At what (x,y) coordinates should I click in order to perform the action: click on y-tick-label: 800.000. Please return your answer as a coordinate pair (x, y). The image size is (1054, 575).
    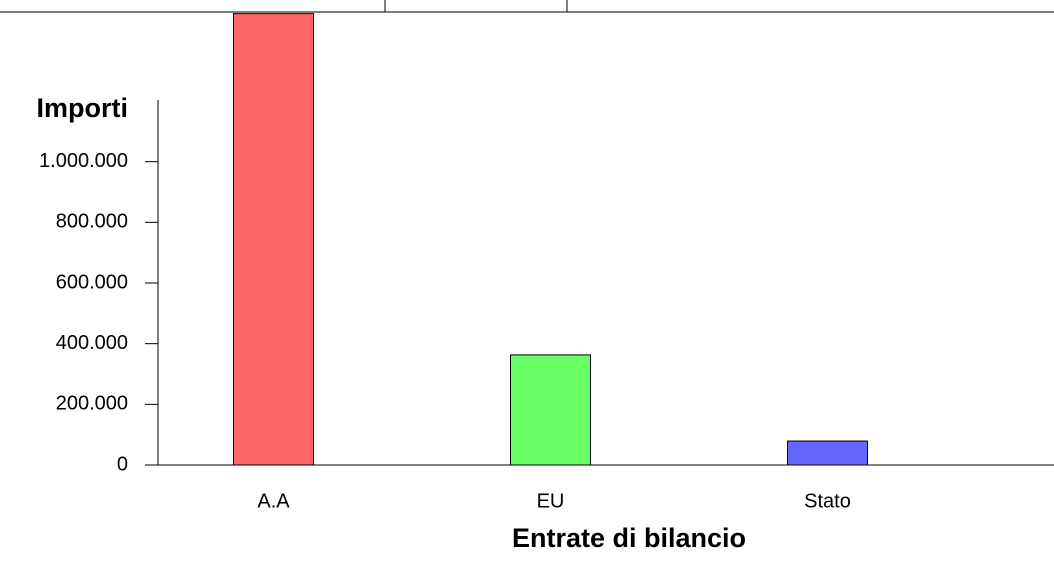
    Looking at the image, I should click on (92, 222).